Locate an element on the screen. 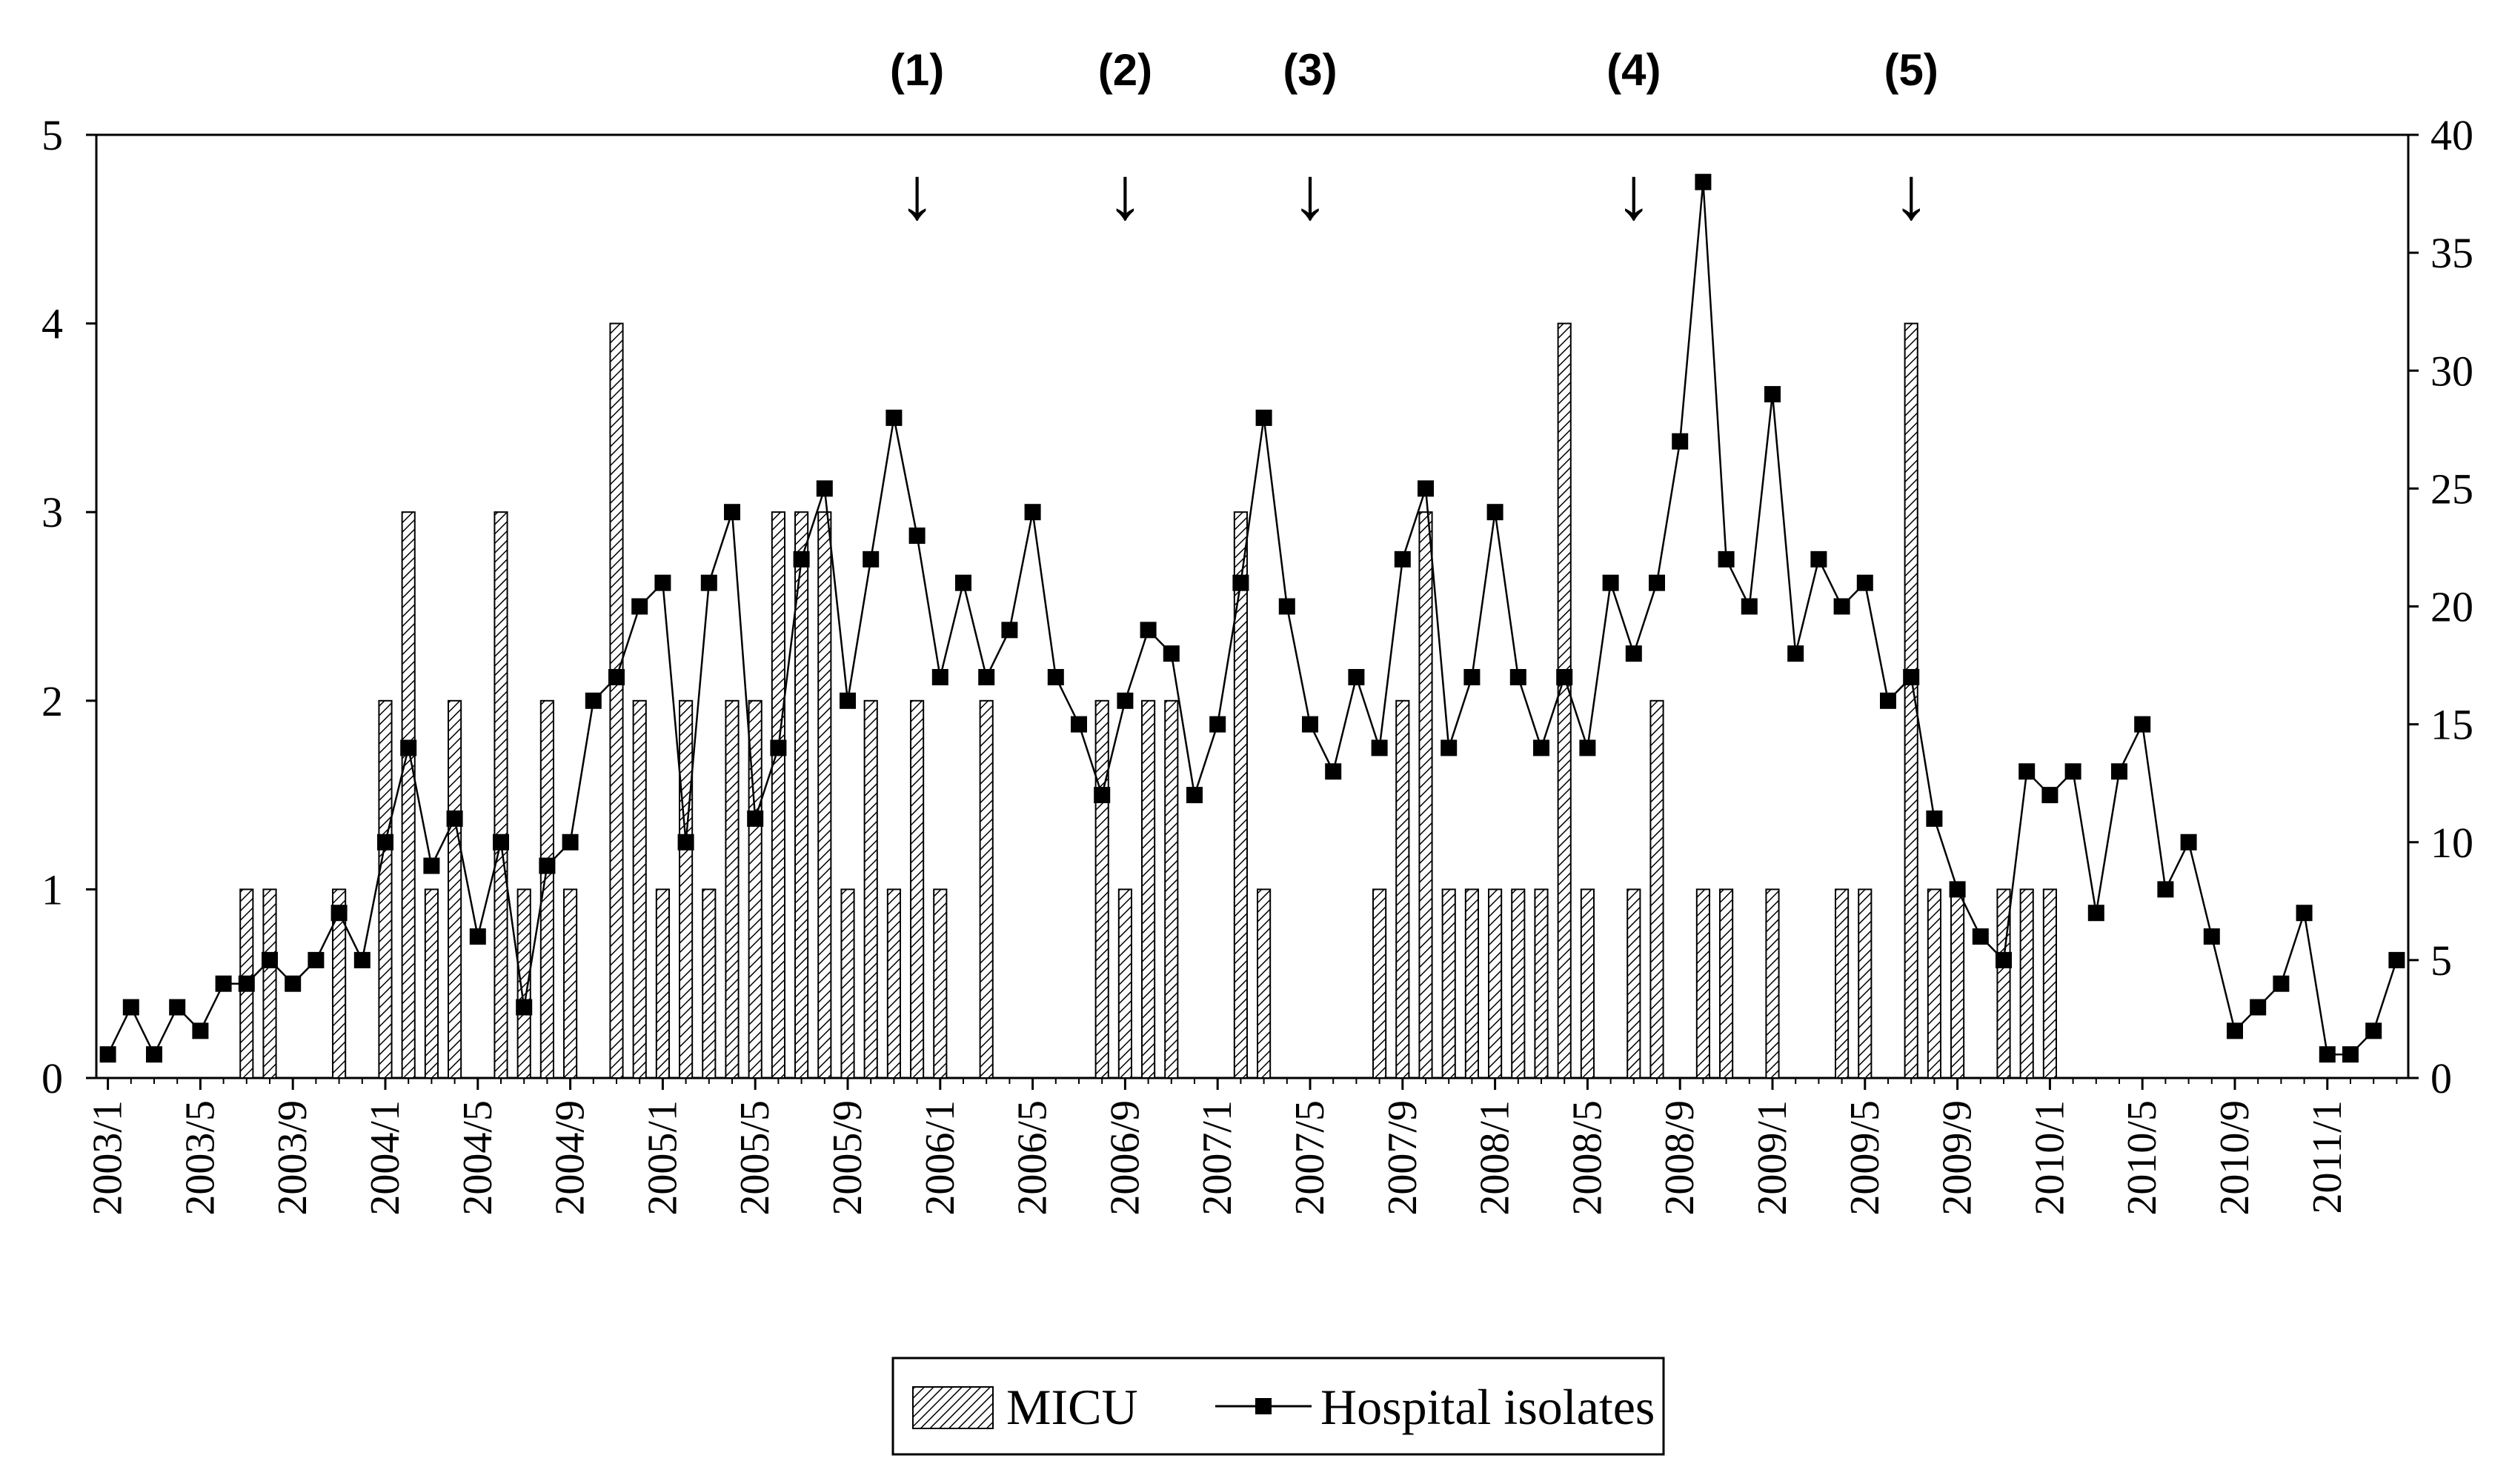  x-axis-tick-label: 2005/9 is located at coordinates (848, 1158).